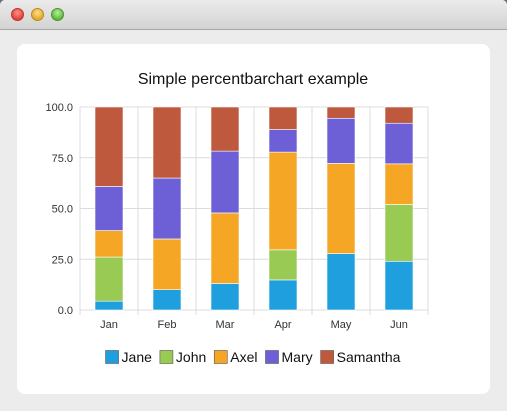 This screenshot has height=411, width=507. Describe the element at coordinates (341, 282) in the screenshot. I see `bar-segment-jane-may` at that location.